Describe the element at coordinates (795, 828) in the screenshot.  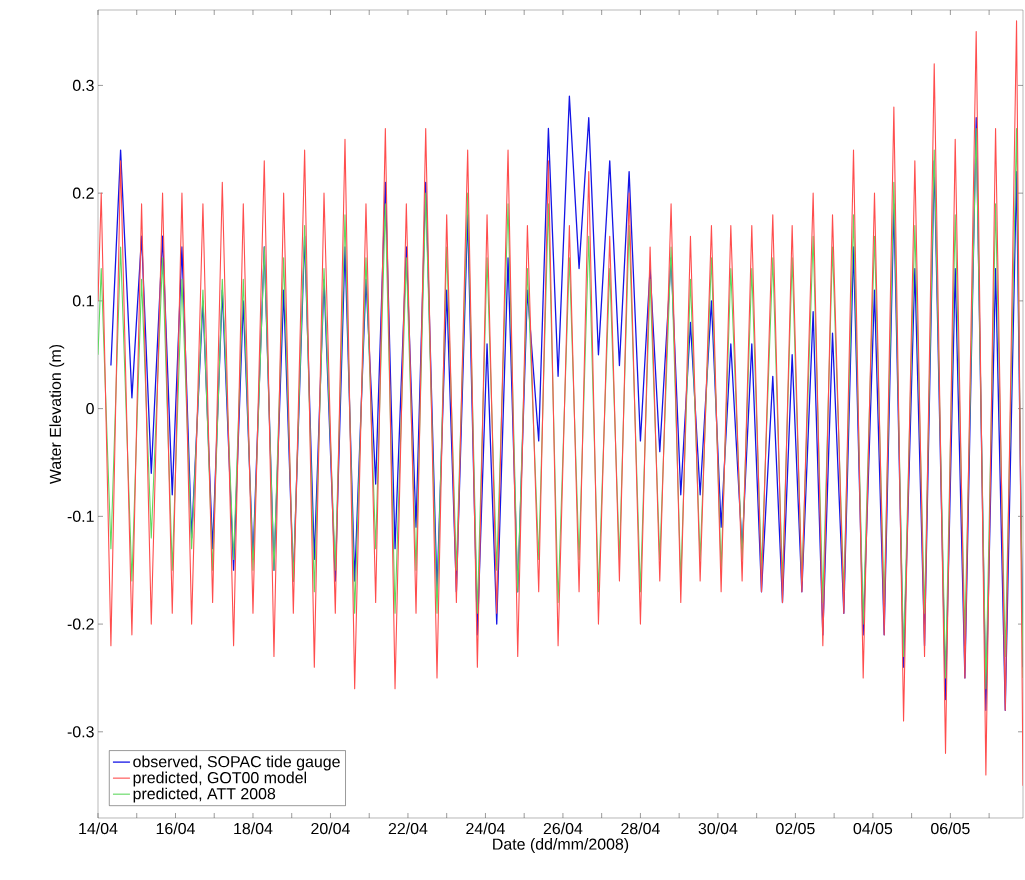
I see `x-tick-label: 02/05` at that location.